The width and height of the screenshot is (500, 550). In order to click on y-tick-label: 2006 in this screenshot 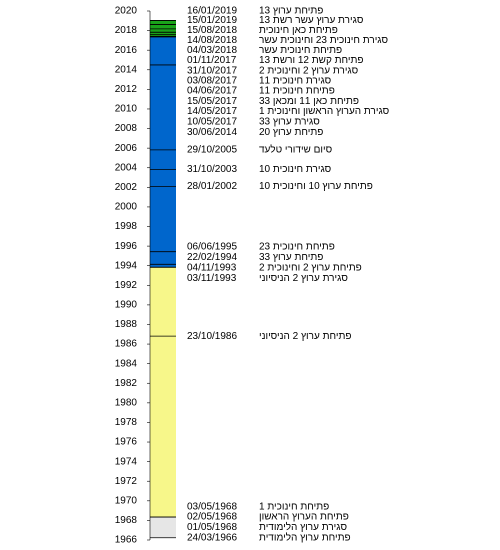, I will do `click(126, 148)`.